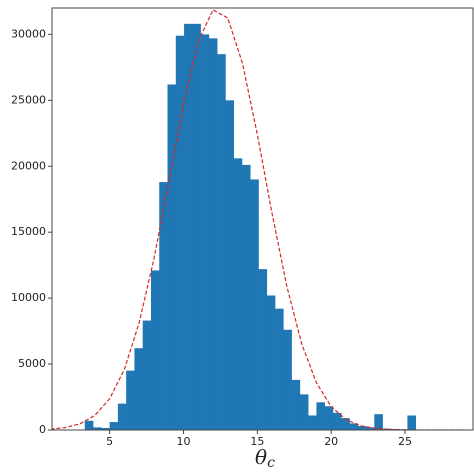  What do you see at coordinates (28, 99) in the screenshot?
I see `y-tick-label: 25000` at bounding box center [28, 99].